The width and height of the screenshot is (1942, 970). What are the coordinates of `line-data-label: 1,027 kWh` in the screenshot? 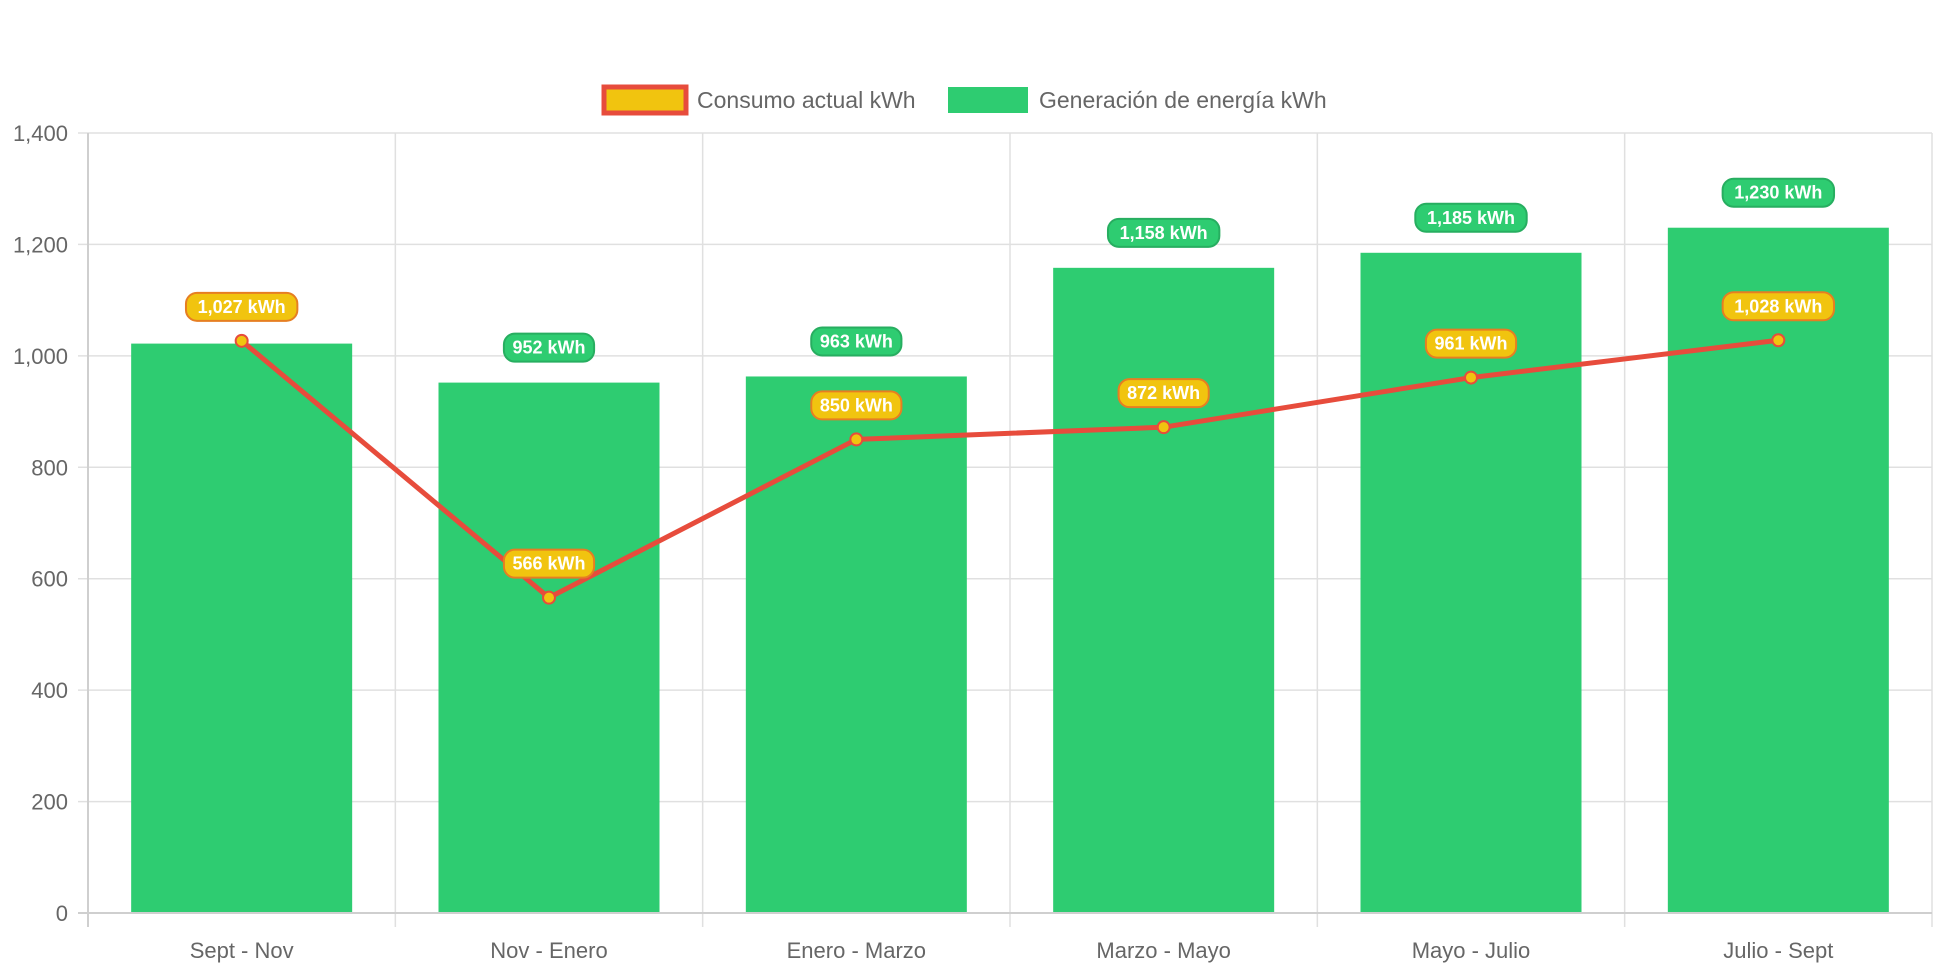 It's located at (242, 307).